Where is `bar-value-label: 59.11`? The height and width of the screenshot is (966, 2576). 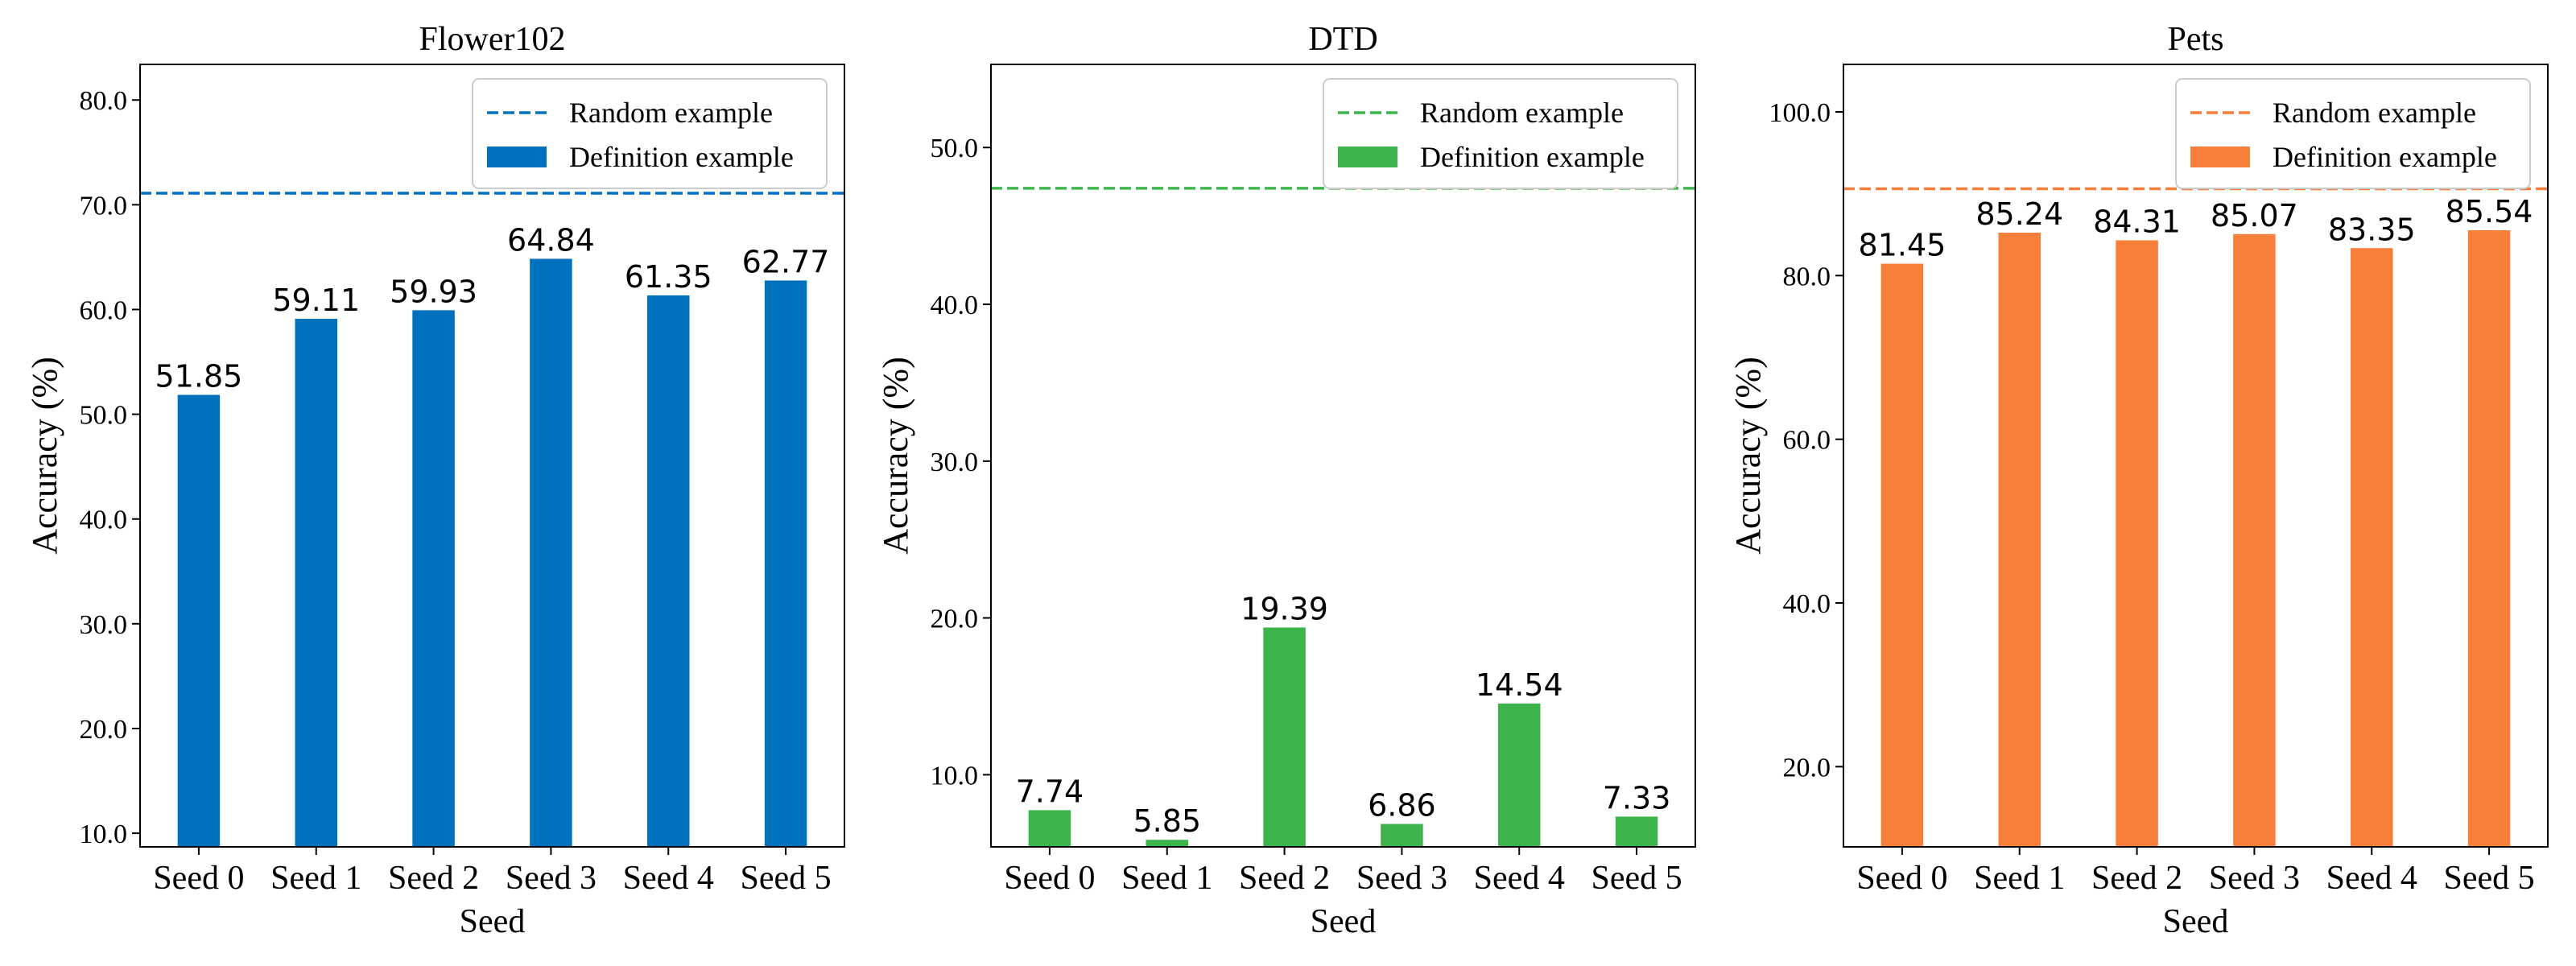 bar-value-label: 59.11 is located at coordinates (316, 300).